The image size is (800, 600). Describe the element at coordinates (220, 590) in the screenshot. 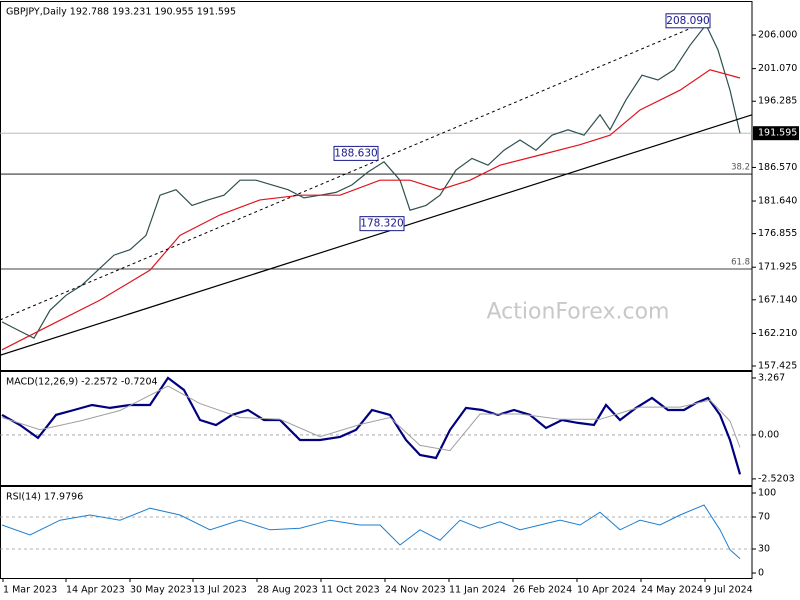

I see `x-tick-label: 13 Jul 2023` at that location.